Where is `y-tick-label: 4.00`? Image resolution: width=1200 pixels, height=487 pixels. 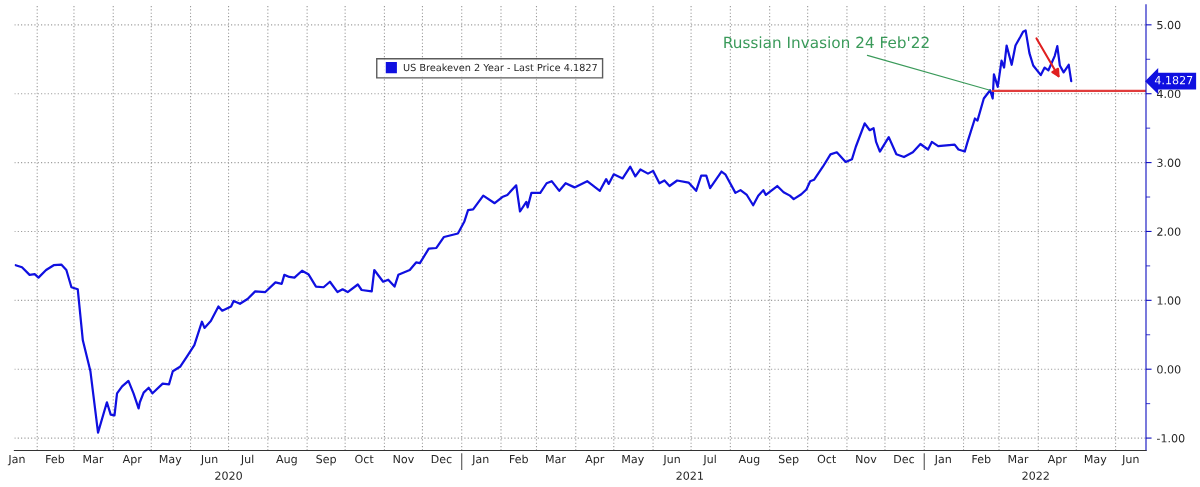
y-tick-label: 4.00 is located at coordinates (1168, 94).